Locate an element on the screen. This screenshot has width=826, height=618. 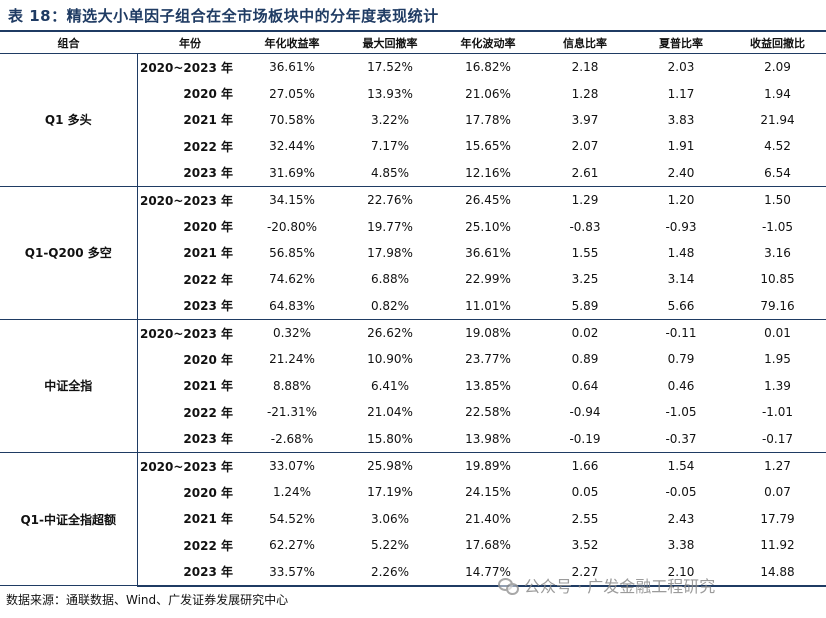
value-cell: 3.97 is located at coordinates (585, 119).